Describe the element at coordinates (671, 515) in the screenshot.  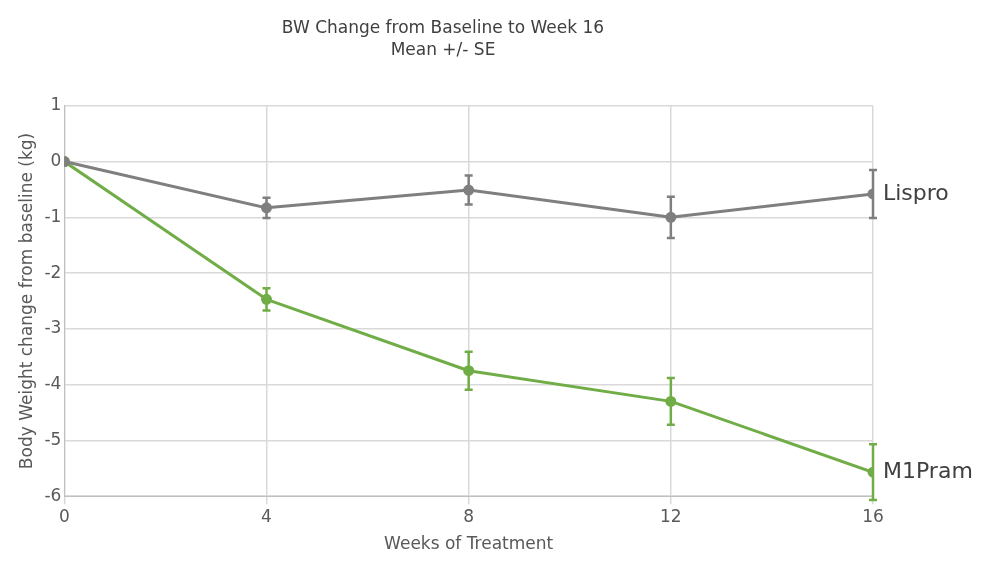
I see `x-tick-label: 12` at that location.